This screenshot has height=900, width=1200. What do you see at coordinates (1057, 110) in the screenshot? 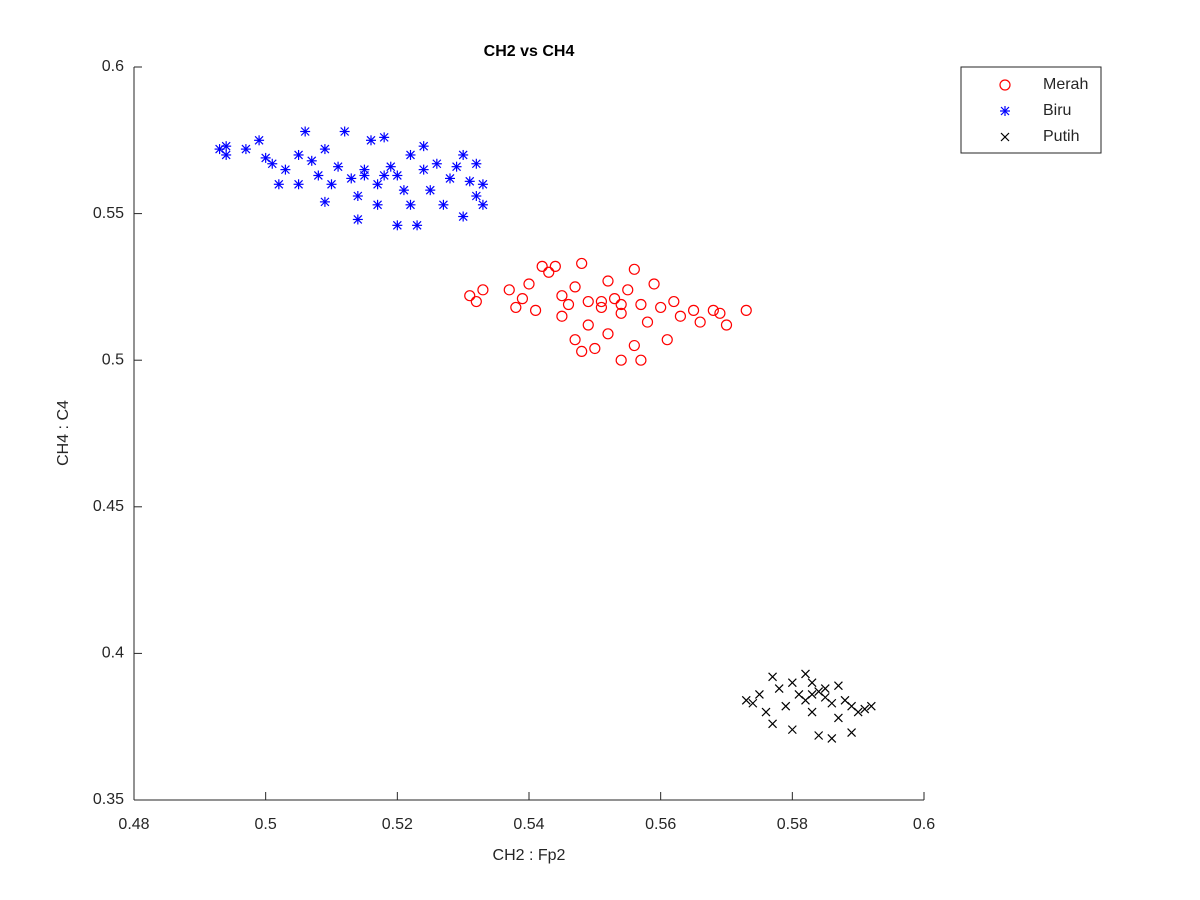
I see `legend-label: Biru` at bounding box center [1057, 110].